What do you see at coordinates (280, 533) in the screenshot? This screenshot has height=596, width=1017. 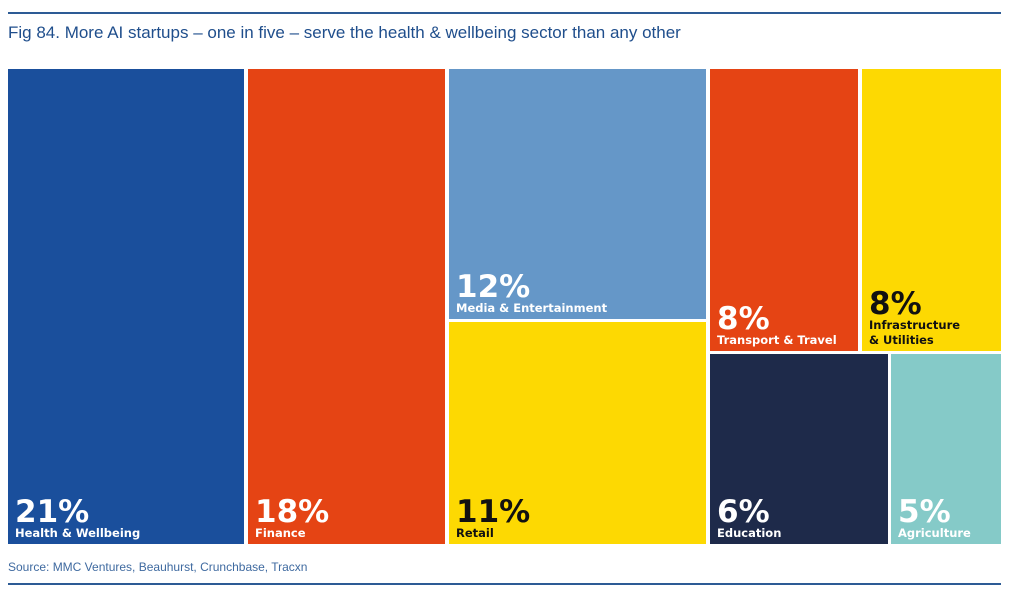 I see `category-label-finance: Finance` at bounding box center [280, 533].